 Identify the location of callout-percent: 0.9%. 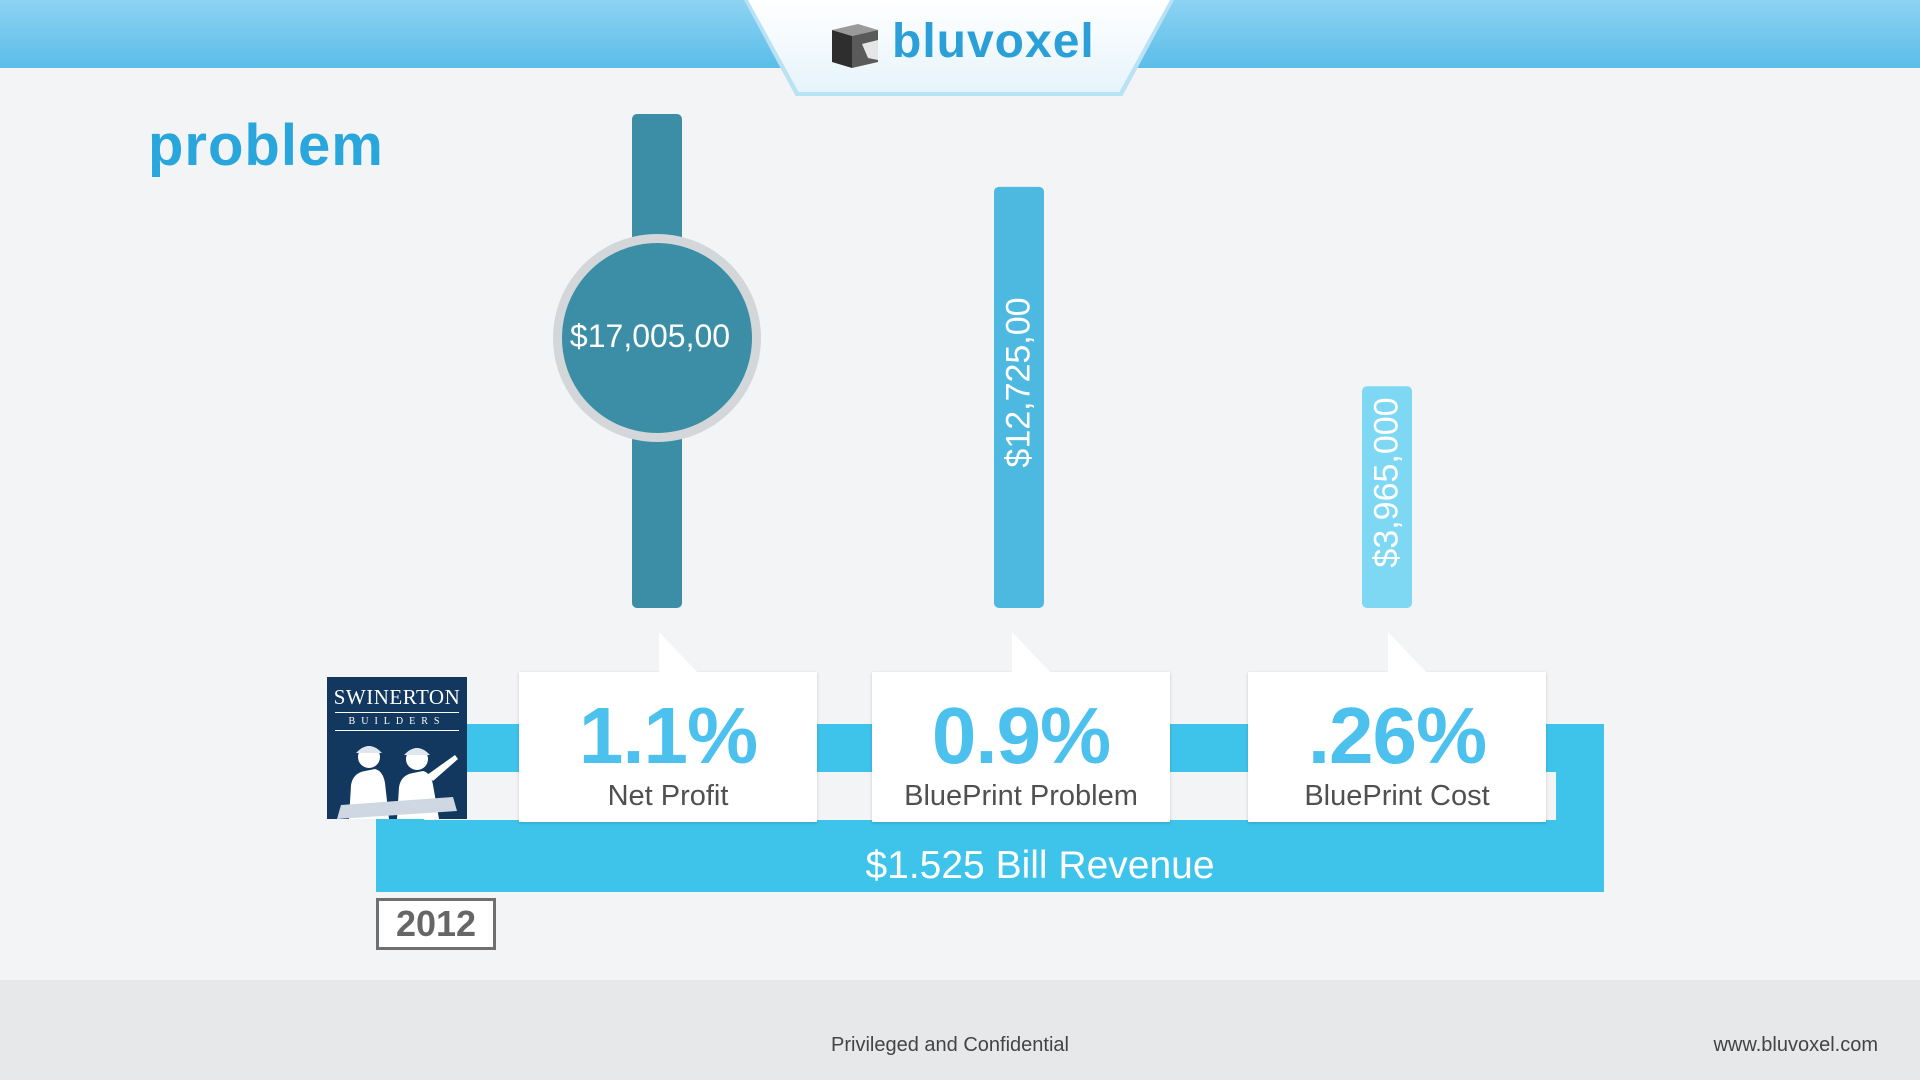
(1021, 735).